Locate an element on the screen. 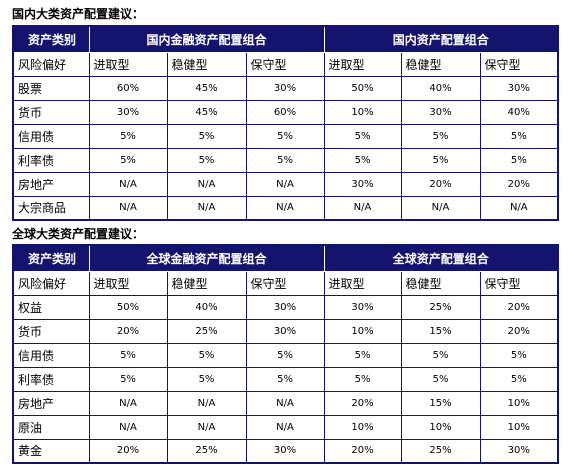 Image resolution: width=570 pixels, height=469 pixels. table-row: 黄金 20% 25% 30% 20% 25% 30% is located at coordinates (285, 451).